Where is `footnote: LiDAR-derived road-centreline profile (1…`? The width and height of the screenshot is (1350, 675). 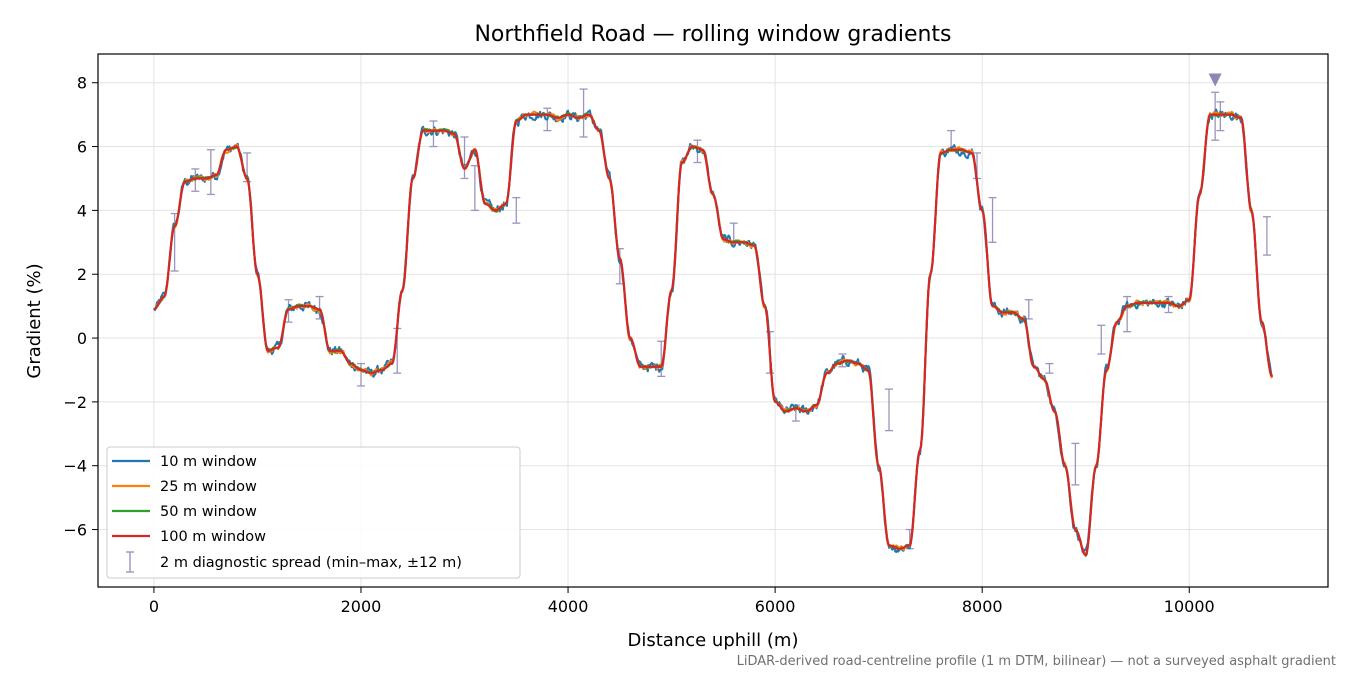
footnote: LiDAR-derived road-centreline profile (1… is located at coordinates (1036, 661).